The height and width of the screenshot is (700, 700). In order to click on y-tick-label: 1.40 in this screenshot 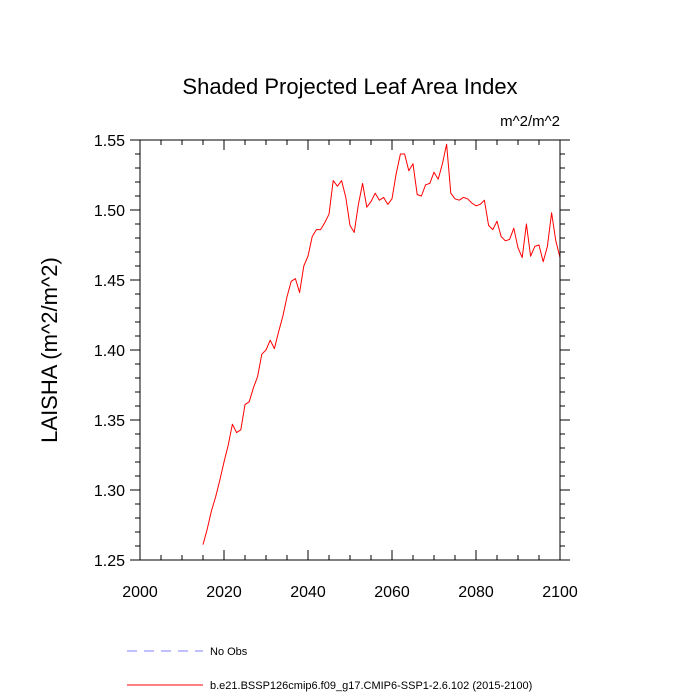, I will do `click(109, 351)`.